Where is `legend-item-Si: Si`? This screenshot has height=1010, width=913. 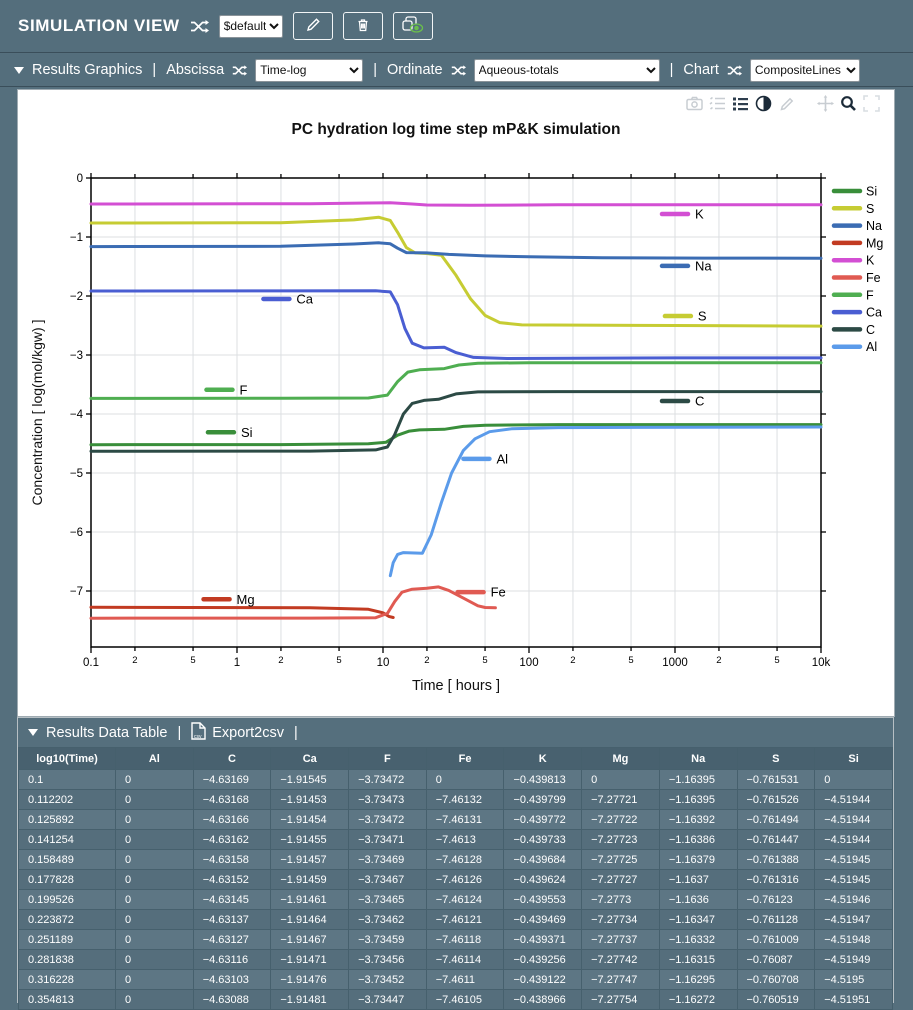
legend-item-Si: Si is located at coordinates (854, 192).